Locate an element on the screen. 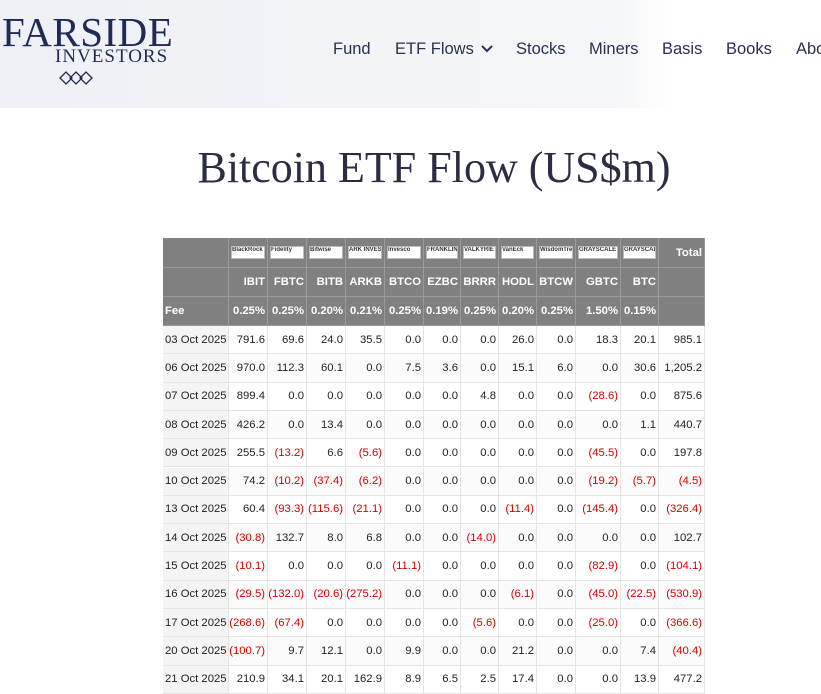 This screenshot has width=821, height=694. date: 03 Oct 2025 is located at coordinates (196, 340).